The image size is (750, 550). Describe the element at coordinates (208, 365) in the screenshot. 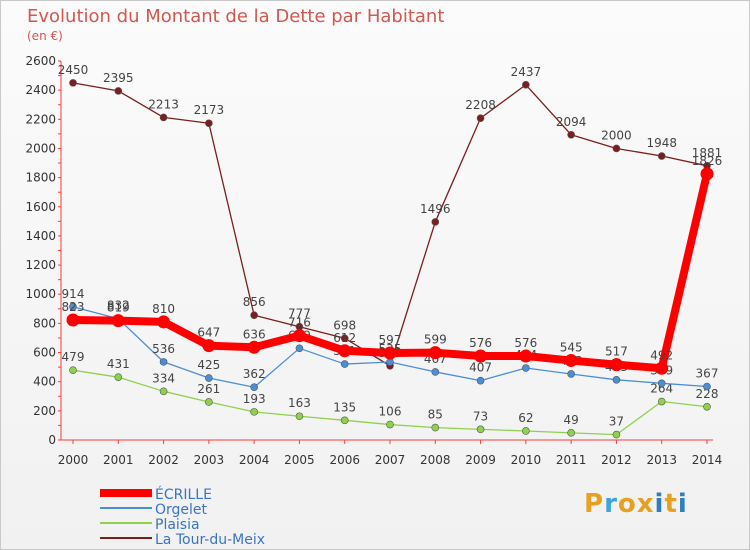

I see `data-label: 425` at that location.